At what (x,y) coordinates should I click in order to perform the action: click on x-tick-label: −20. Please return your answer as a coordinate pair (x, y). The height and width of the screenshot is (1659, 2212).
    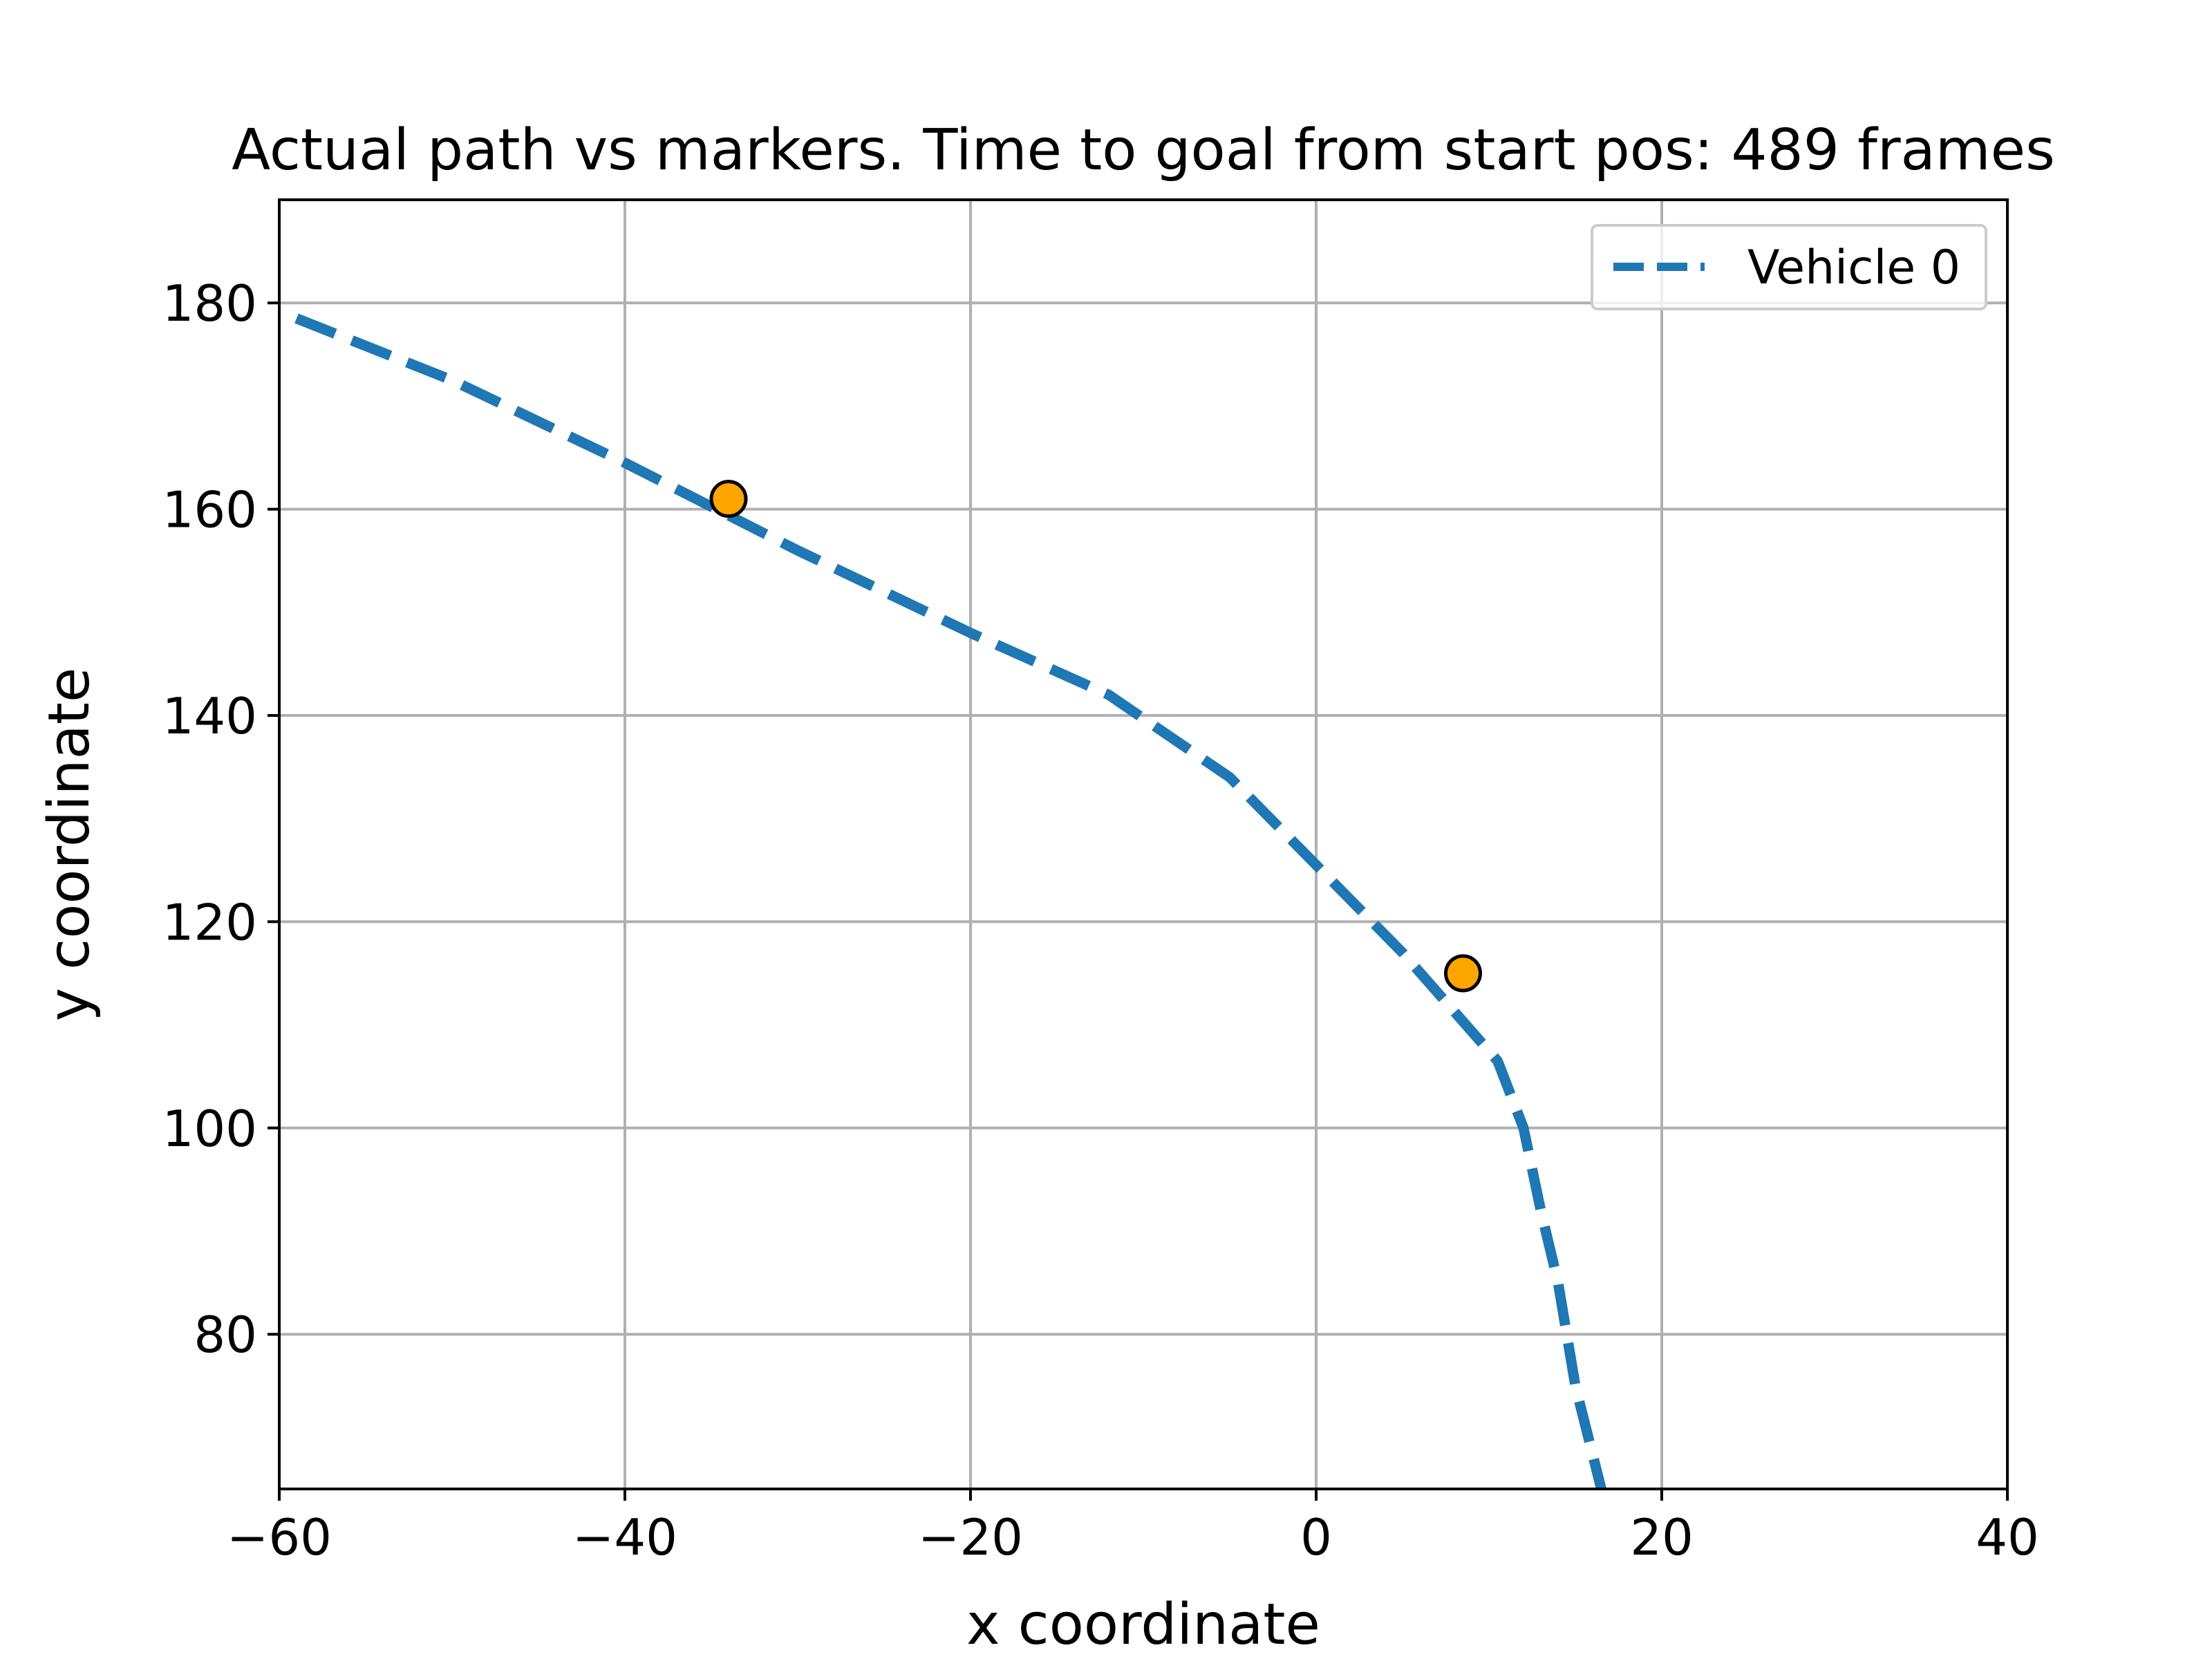
    Looking at the image, I should click on (971, 1537).